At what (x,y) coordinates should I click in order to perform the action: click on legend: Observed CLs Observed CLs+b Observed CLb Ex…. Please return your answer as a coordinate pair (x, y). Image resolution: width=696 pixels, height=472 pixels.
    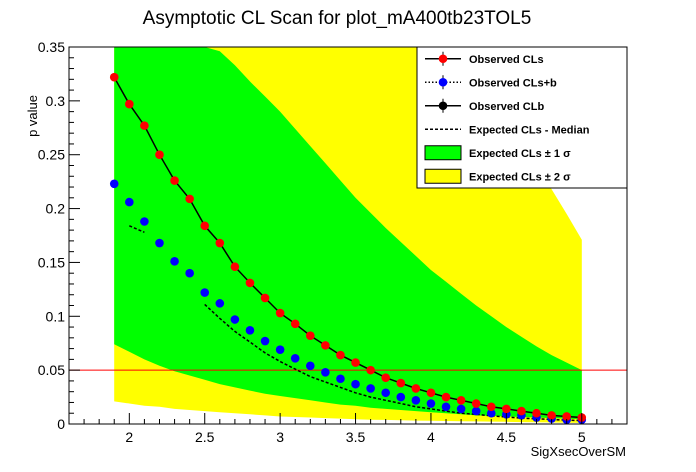
    Looking at the image, I should click on (522, 117).